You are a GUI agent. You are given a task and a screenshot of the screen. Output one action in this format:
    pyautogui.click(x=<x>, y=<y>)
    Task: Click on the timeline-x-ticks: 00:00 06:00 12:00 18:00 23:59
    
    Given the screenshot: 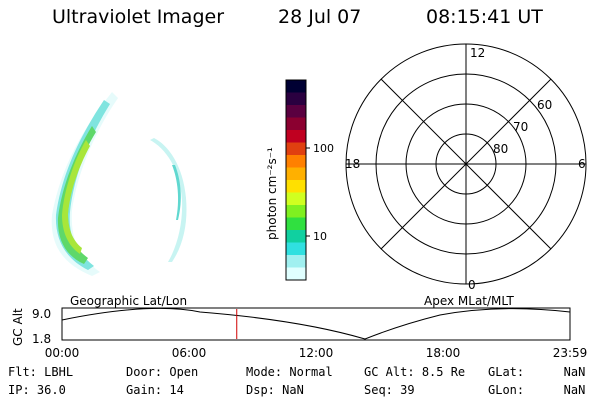 What is the action you would take?
    pyautogui.click(x=316, y=353)
    